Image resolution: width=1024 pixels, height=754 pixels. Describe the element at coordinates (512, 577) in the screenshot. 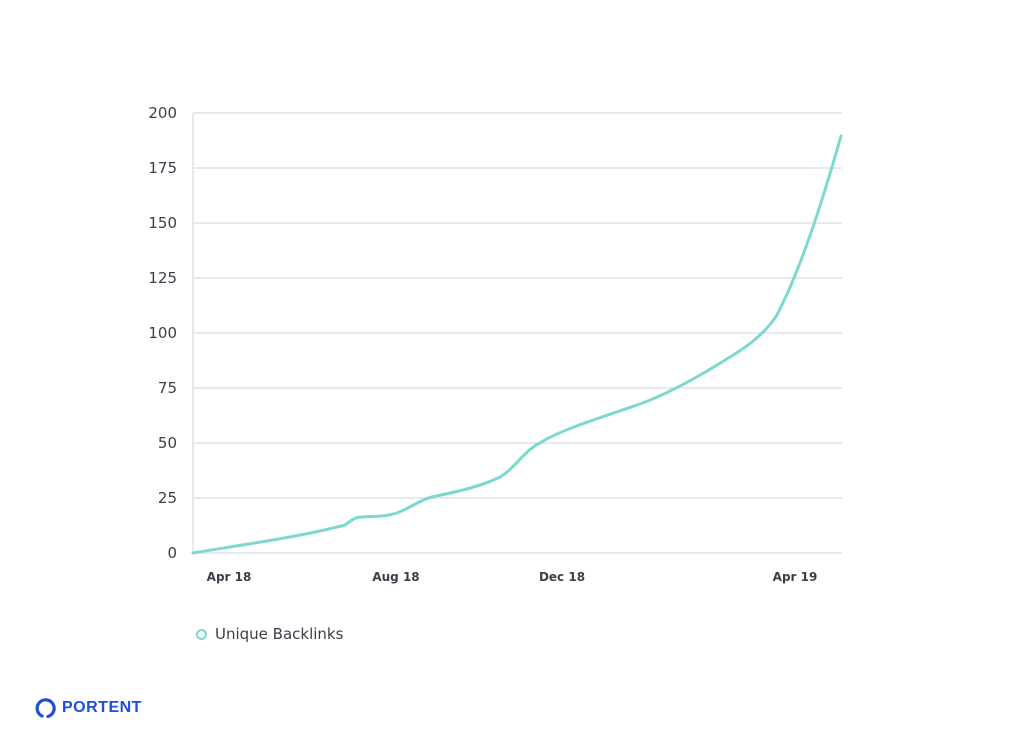

I see `x-axis-ticks: Apr 18 Aug 18 Dec 18 Apr 19` at that location.